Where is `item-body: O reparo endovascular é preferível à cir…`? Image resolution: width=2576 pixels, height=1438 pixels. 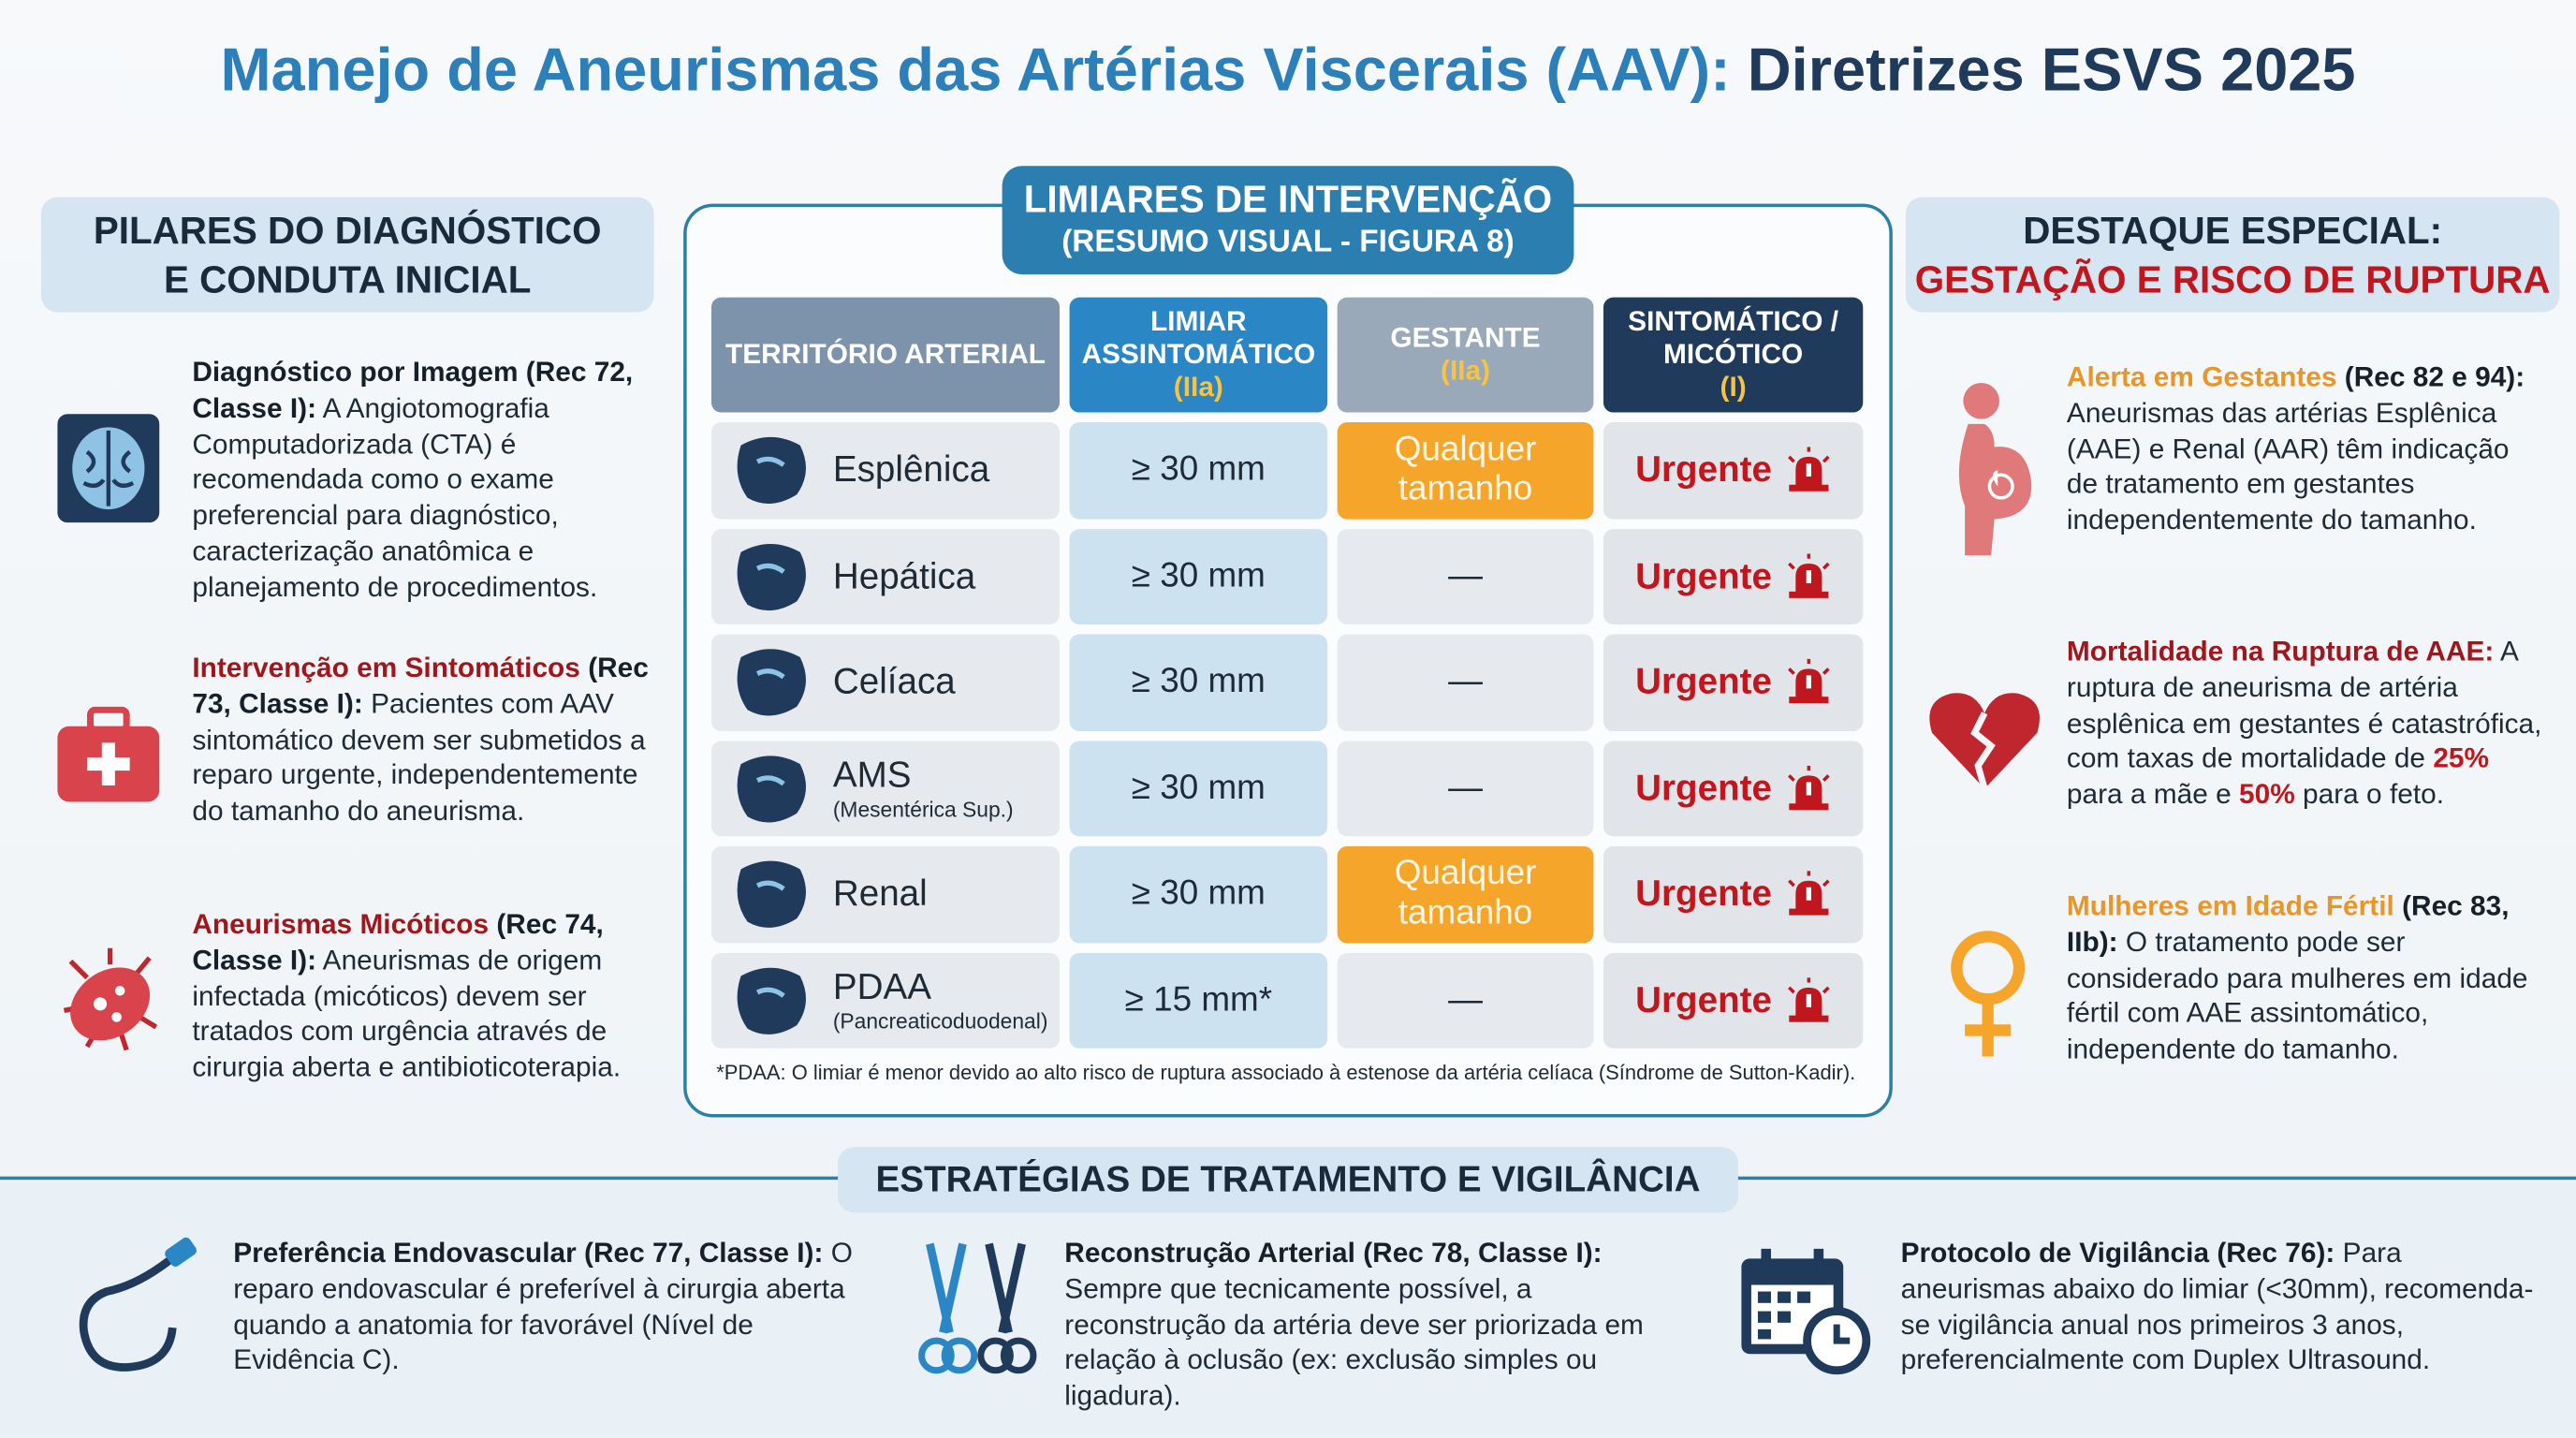
item-body: O reparo endovascular é preferível à cir… is located at coordinates (543, 1306).